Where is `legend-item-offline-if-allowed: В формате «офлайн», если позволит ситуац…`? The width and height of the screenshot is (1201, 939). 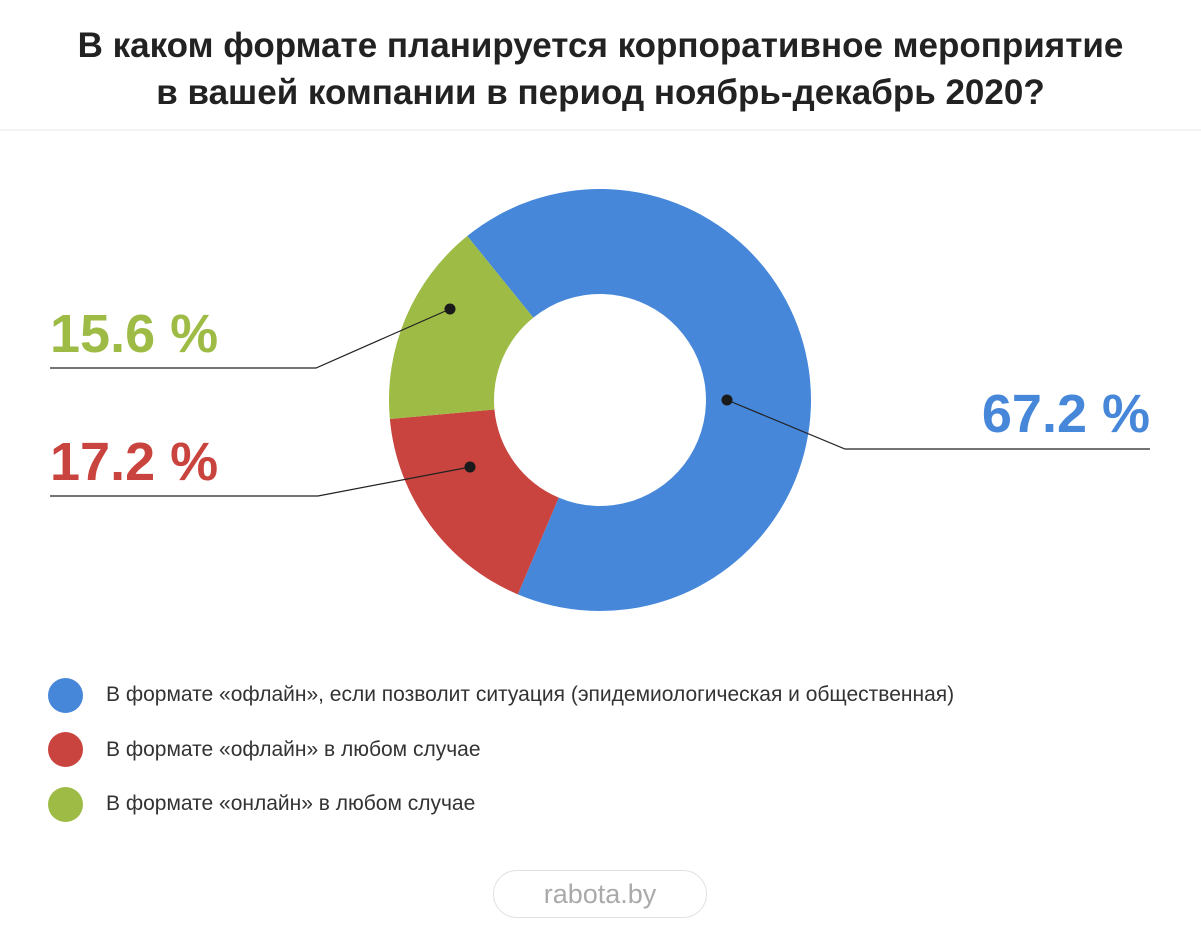
legend-item-offline-if-allowed: В формате «офлайн», если позволит ситуац… is located at coordinates (501, 695).